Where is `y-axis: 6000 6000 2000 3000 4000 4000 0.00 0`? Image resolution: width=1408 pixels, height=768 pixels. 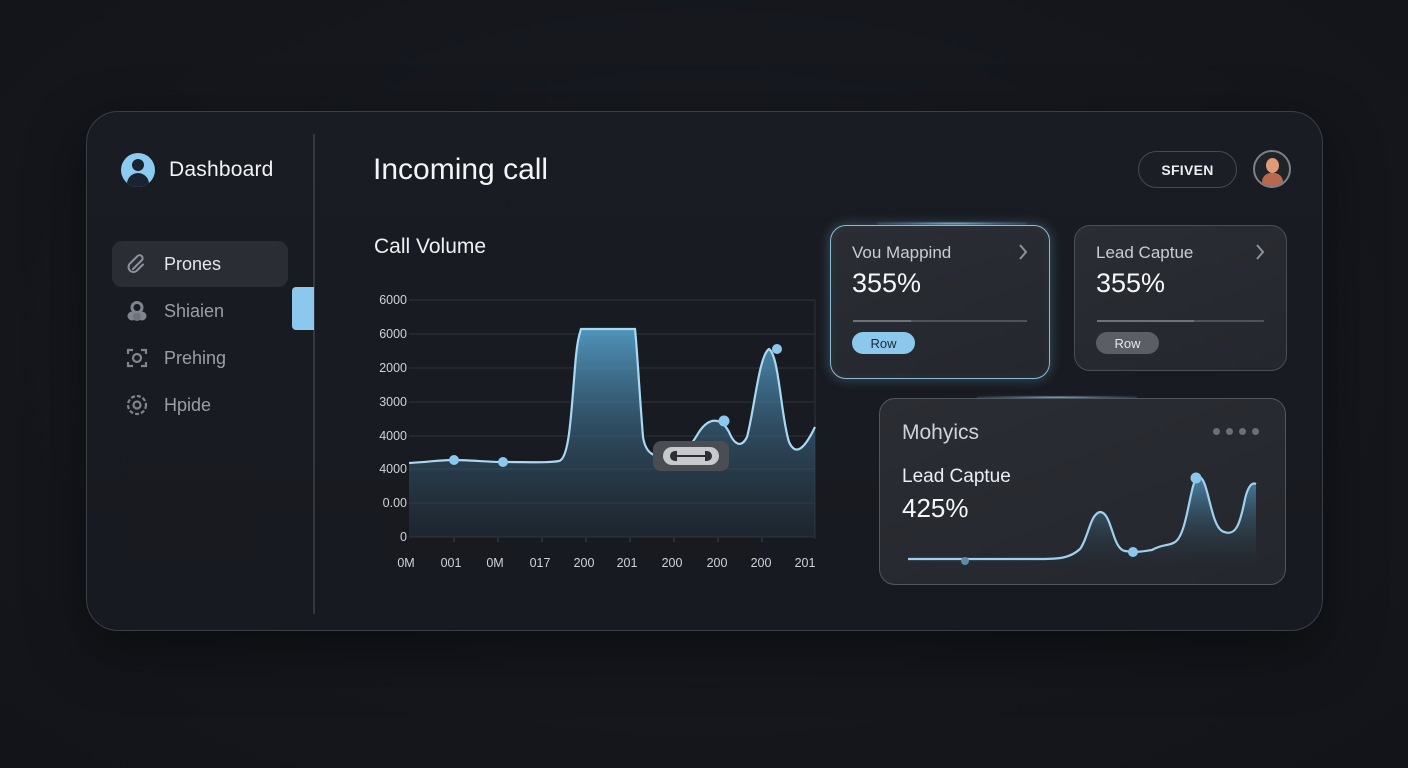 y-axis: 6000 6000 2000 3000 4000 4000 0.00 0 is located at coordinates (382, 437).